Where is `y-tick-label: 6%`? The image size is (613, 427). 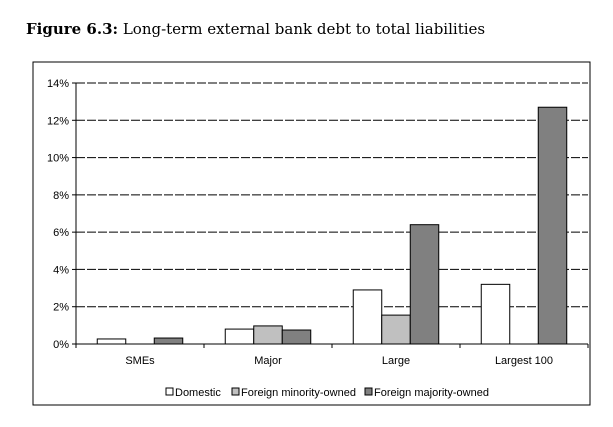 y-tick-label: 6% is located at coordinates (61, 233).